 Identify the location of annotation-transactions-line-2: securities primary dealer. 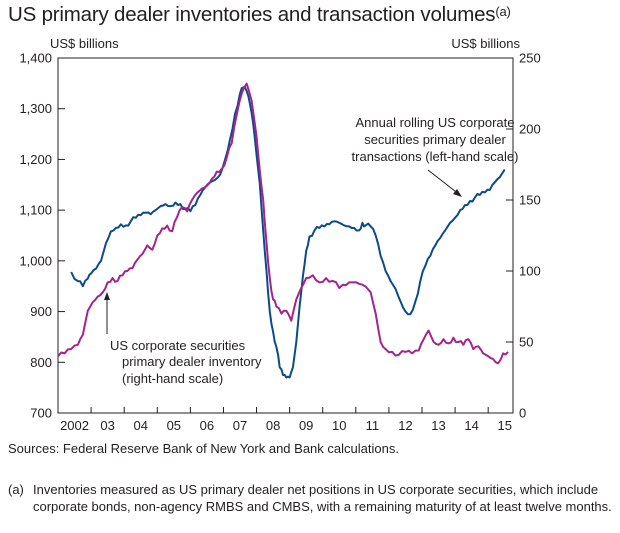
(435, 139).